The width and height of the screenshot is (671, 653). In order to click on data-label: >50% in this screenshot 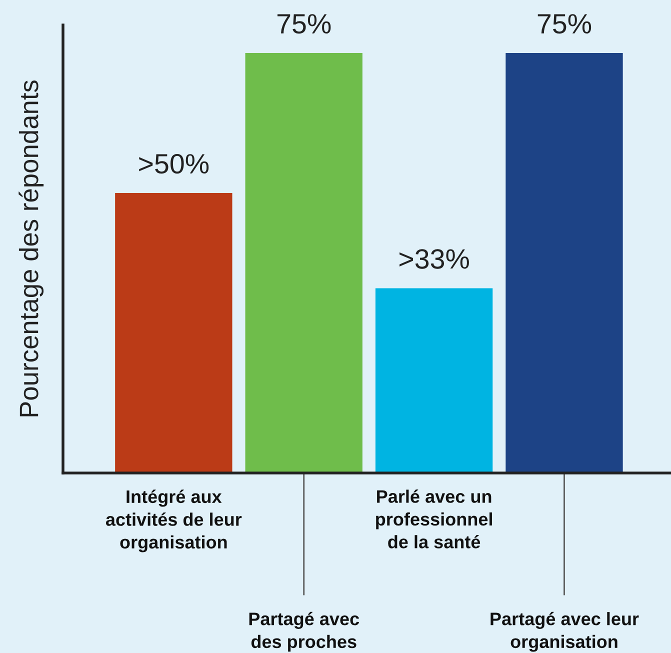, I will do `click(174, 164)`.